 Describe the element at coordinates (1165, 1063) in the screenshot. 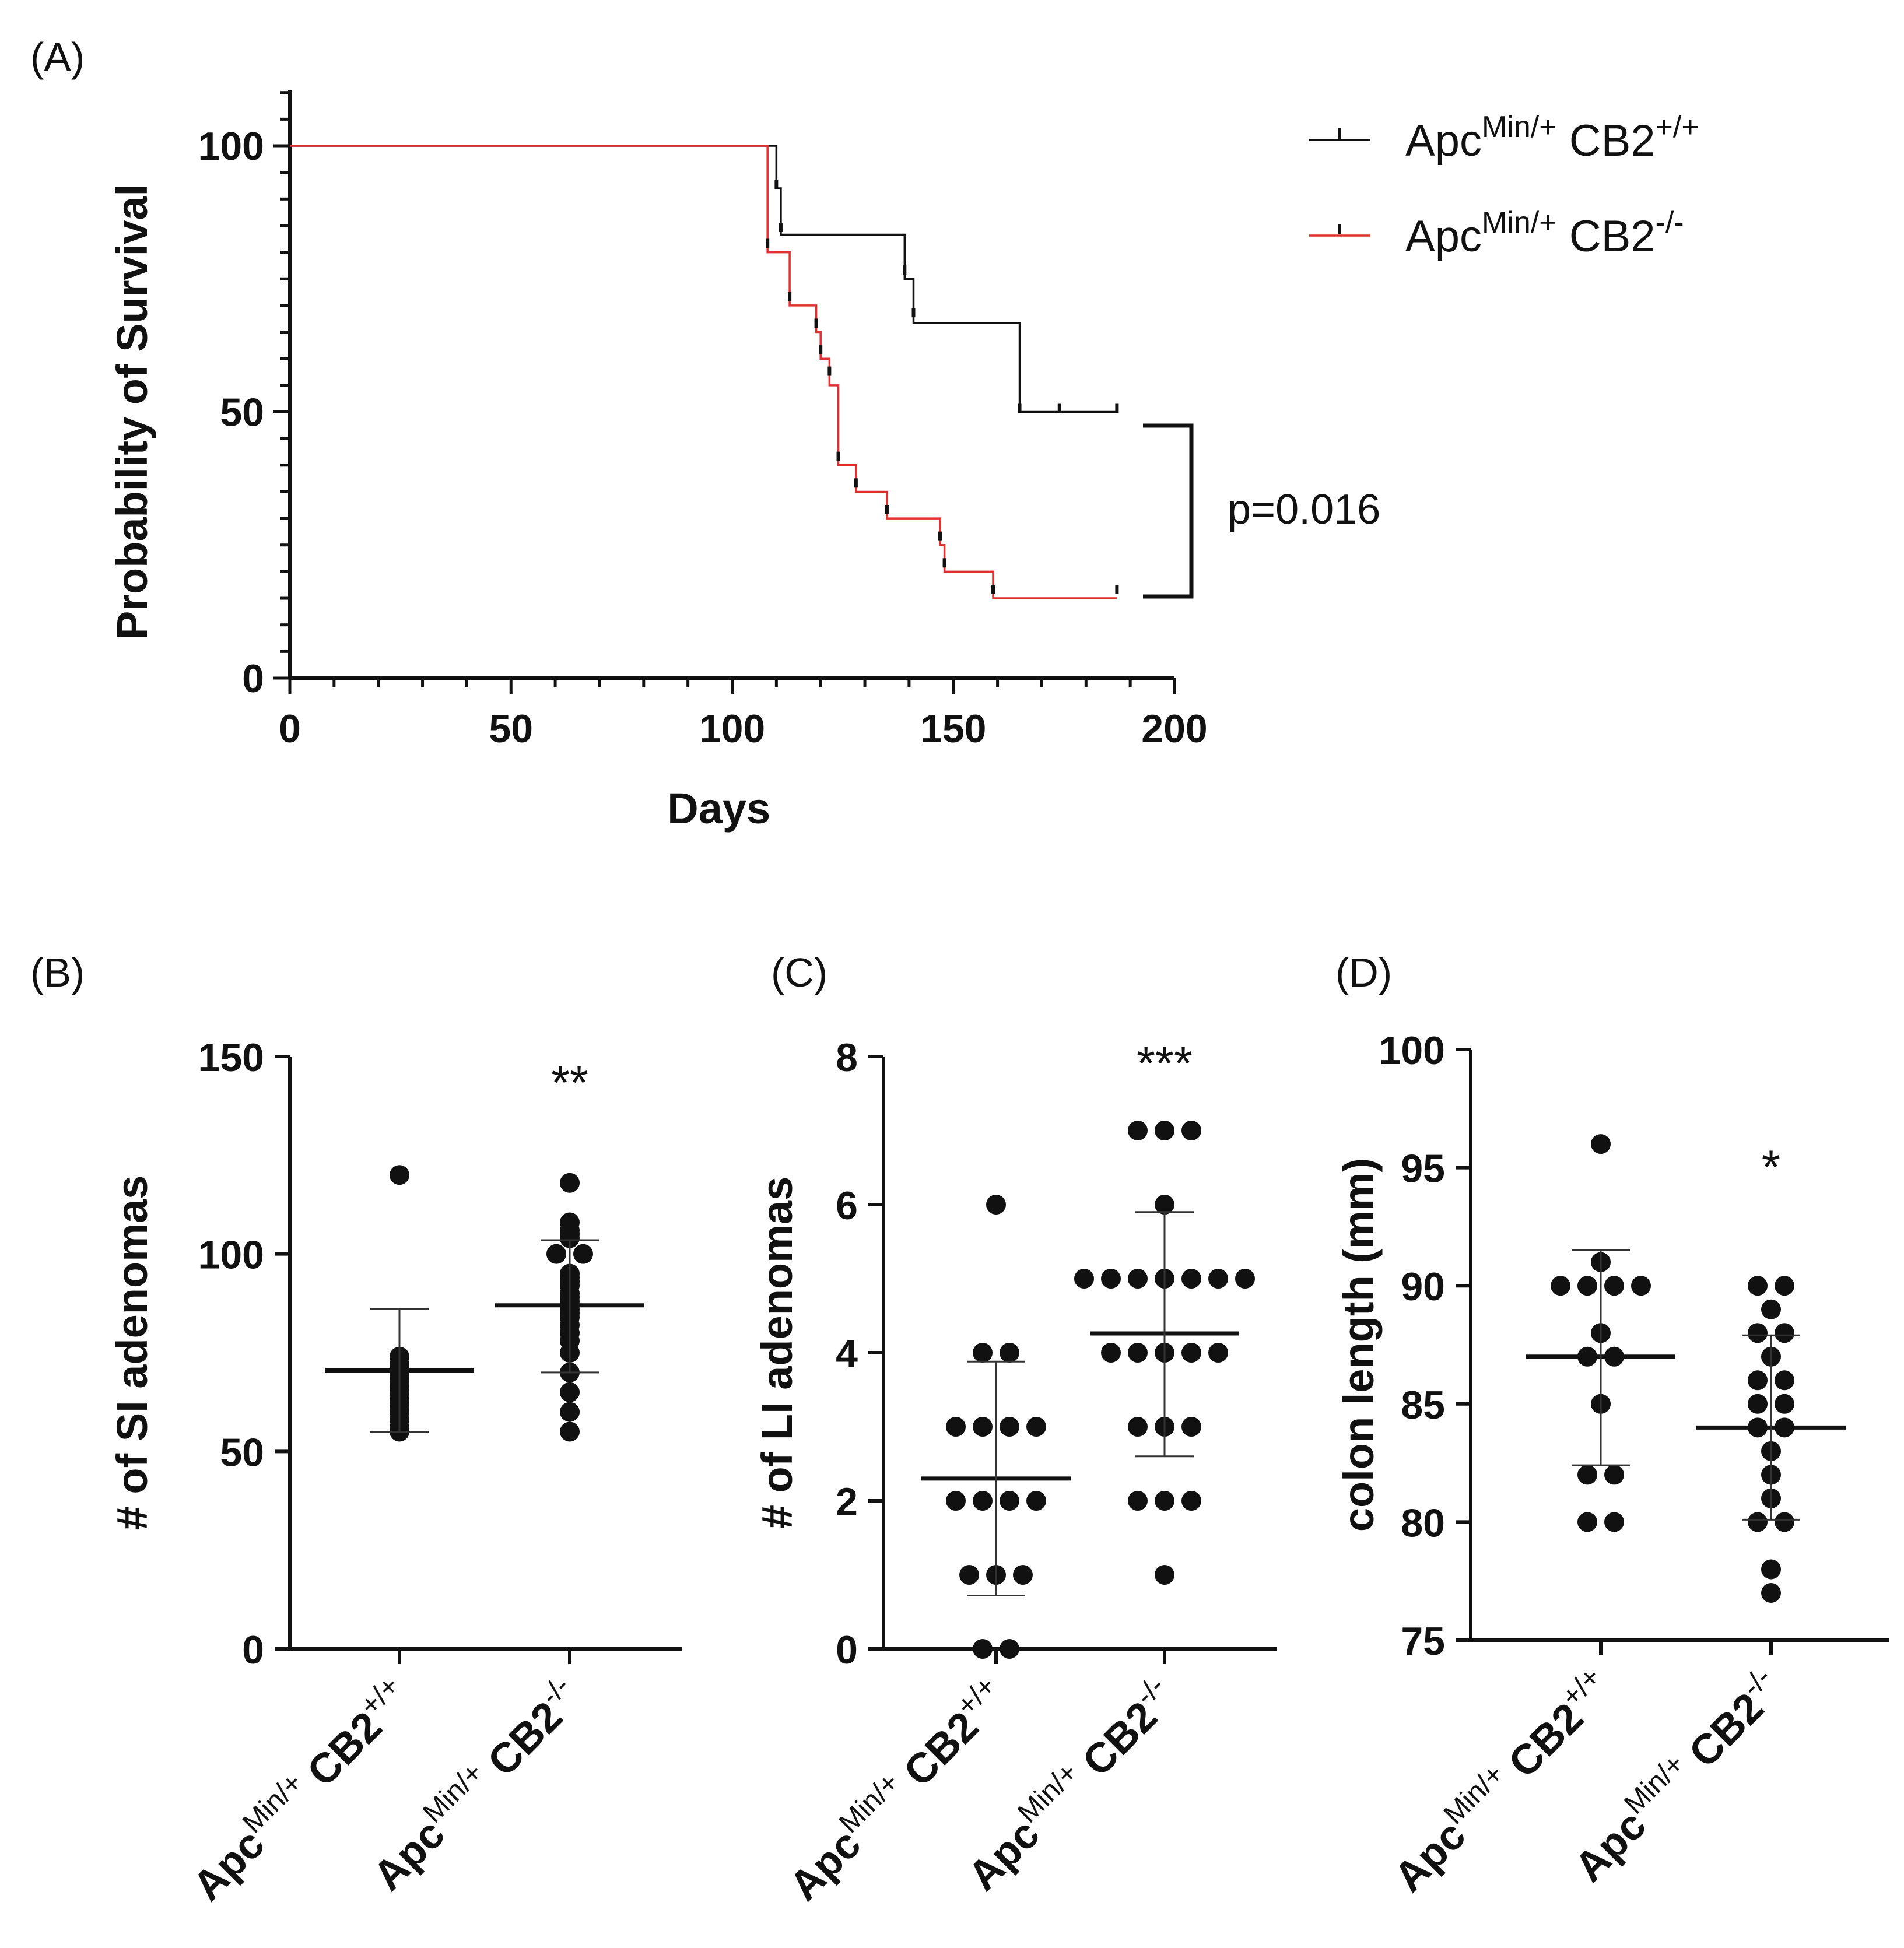

I see `significance-stars: ***` at that location.